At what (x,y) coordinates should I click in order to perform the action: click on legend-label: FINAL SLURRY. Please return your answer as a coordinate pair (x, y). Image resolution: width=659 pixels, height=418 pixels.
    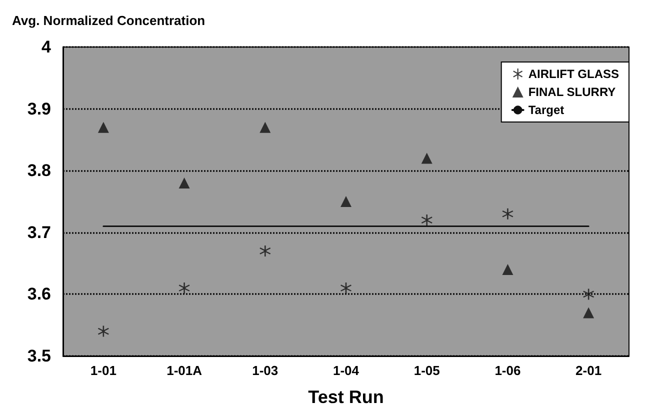
    Looking at the image, I should click on (572, 92).